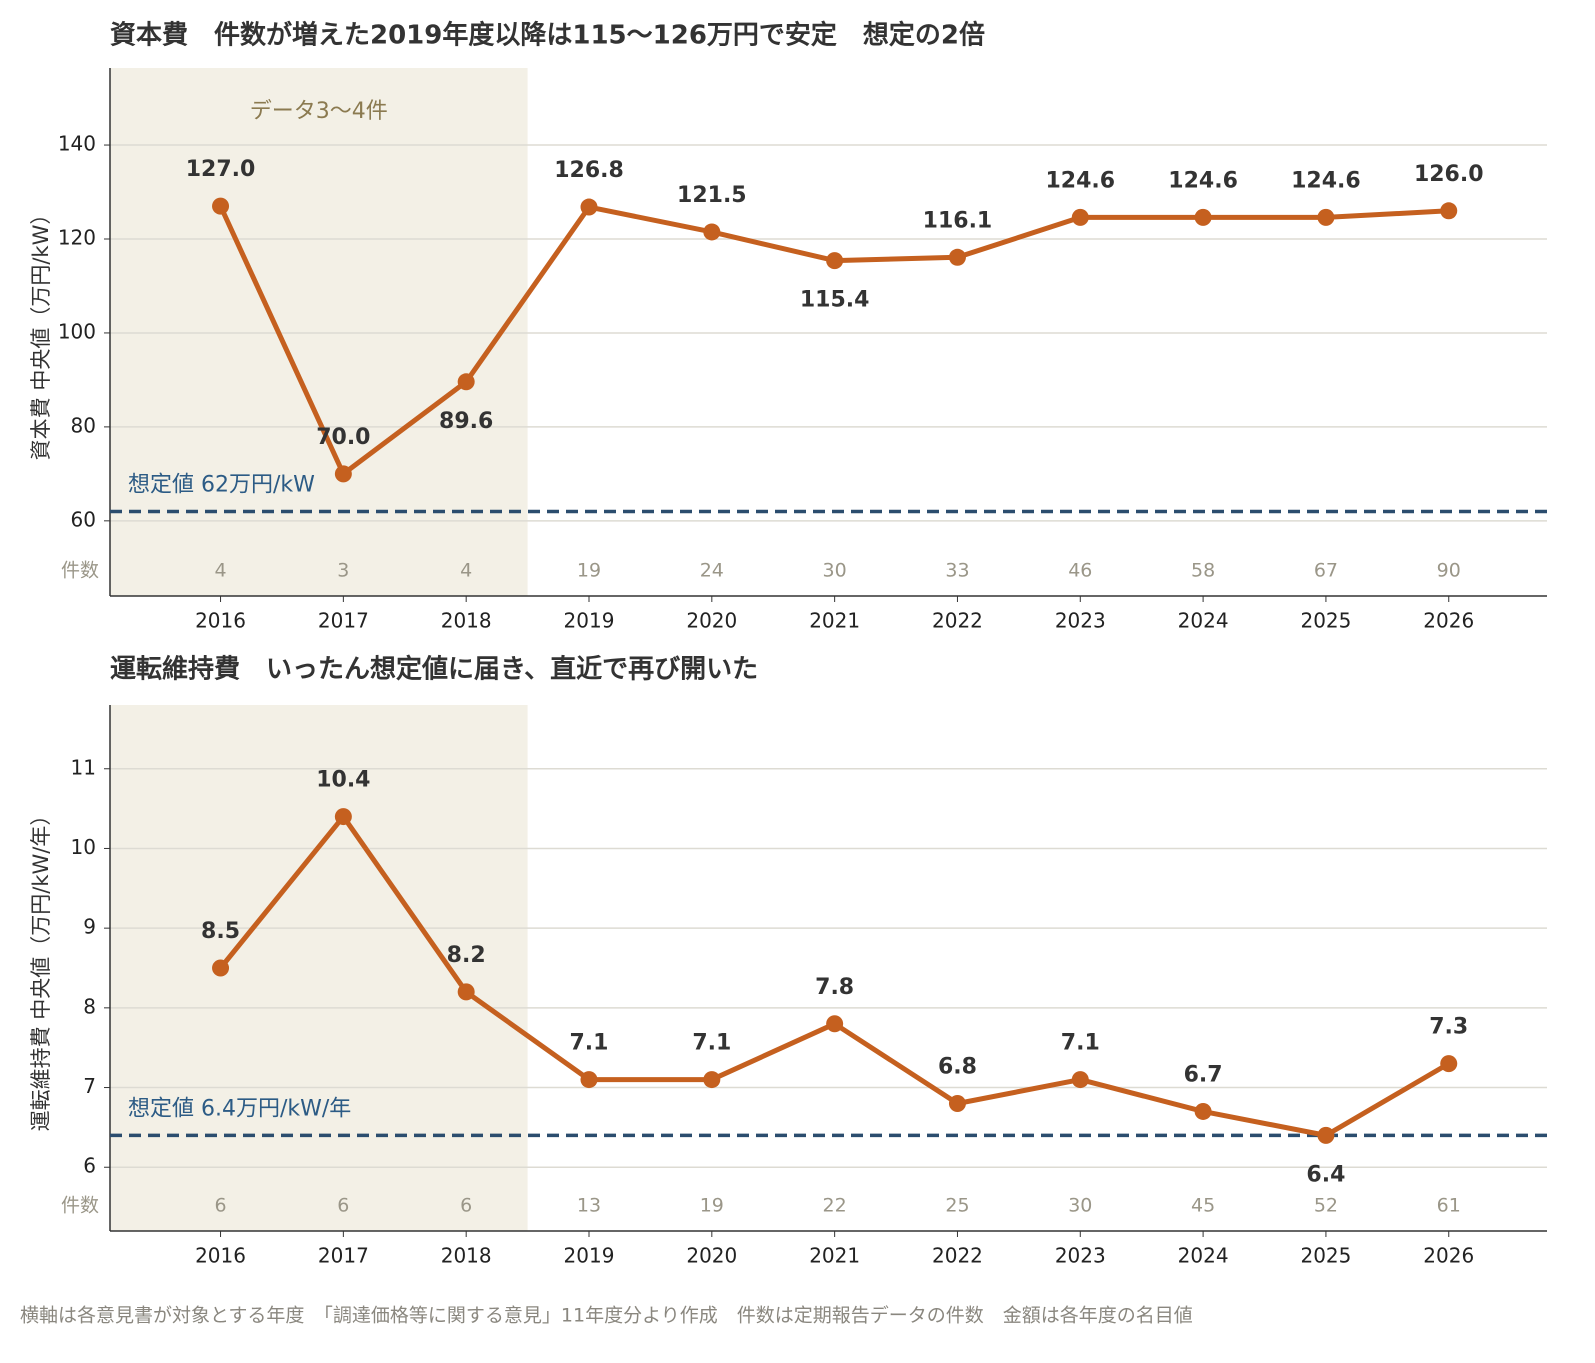 The image size is (1595, 1363). What do you see at coordinates (957, 1066) in the screenshot?
I see `data-label: 6.8` at bounding box center [957, 1066].